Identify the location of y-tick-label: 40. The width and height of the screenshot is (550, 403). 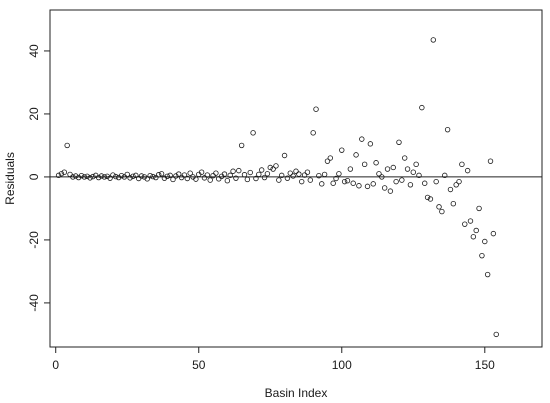
(34, 51).